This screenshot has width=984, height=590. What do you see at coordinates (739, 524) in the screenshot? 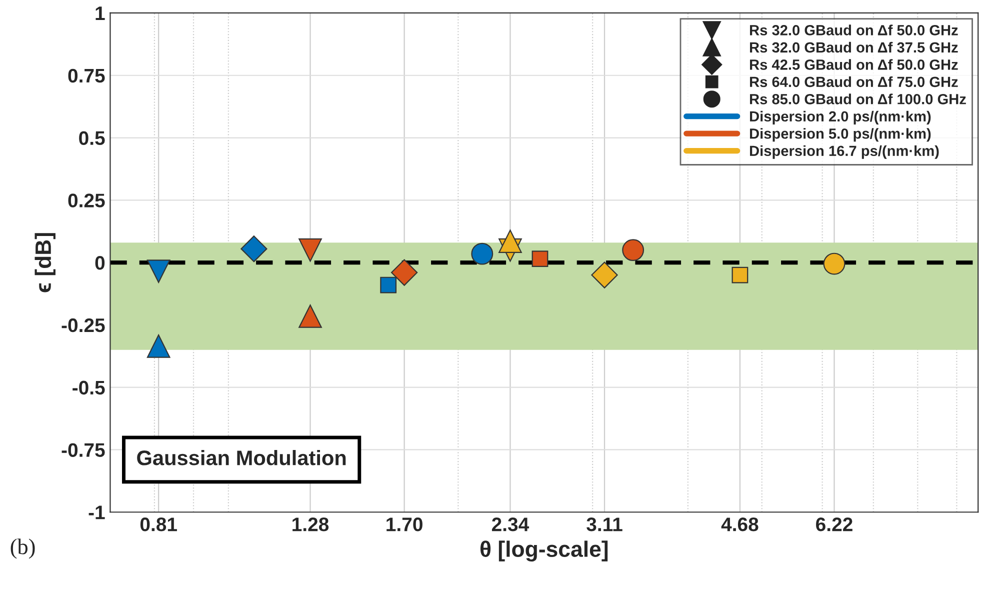
I see `x-tick-label: 4.68` at bounding box center [739, 524].